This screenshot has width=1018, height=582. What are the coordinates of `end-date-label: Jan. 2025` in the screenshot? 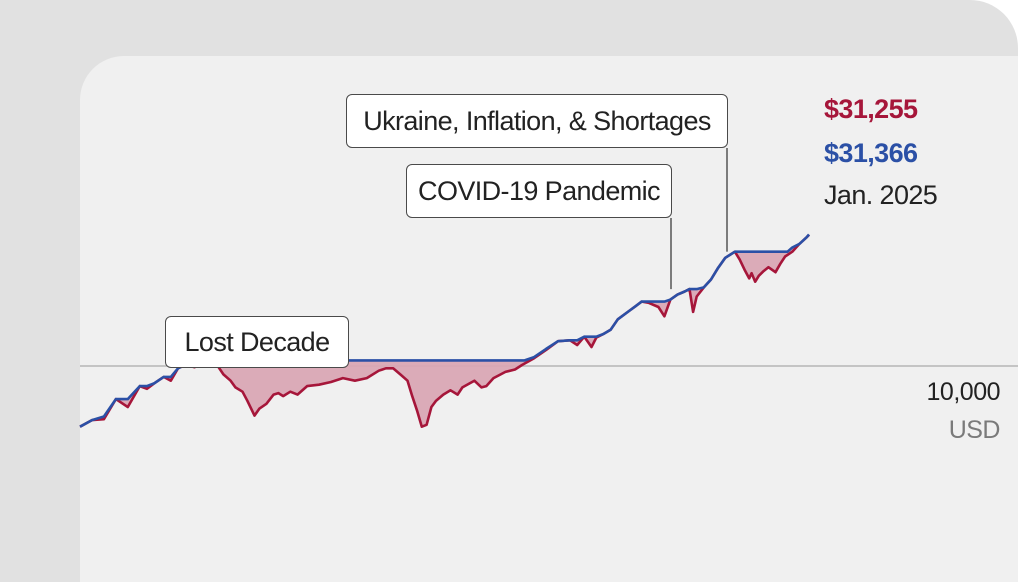 It's located at (881, 195).